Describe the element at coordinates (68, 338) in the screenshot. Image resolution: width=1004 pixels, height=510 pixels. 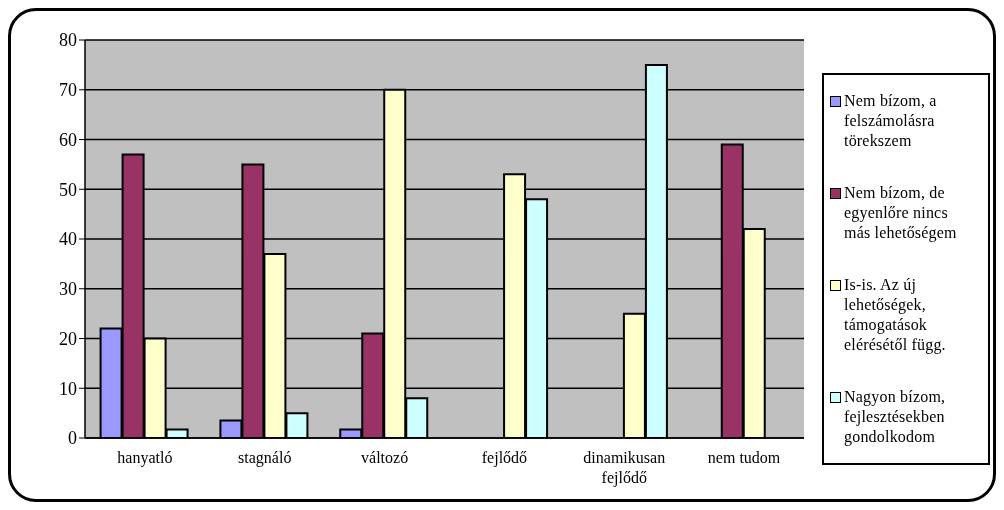
I see `y-tick-label: 20` at that location.